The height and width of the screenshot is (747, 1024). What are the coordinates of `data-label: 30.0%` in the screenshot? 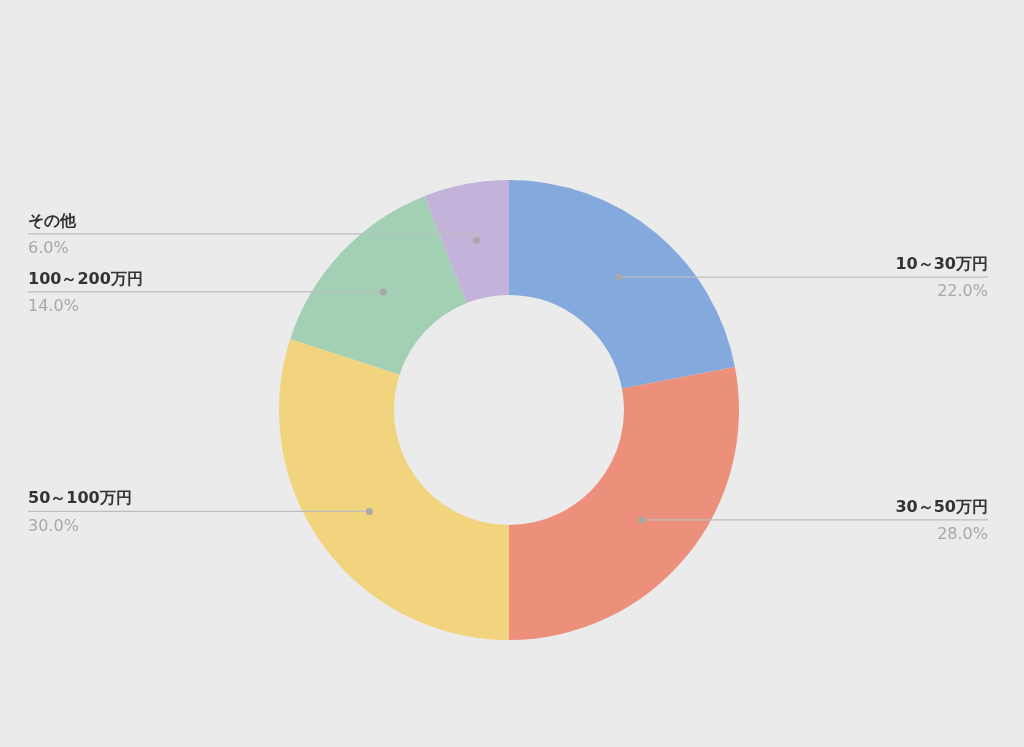 It's located at (53, 525).